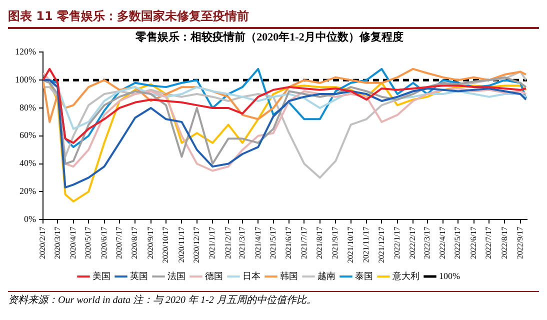 The height and width of the screenshot is (320, 547). Describe the element at coordinates (227, 243) in the screenshot. I see `x-tick-label: 2021/2/17` at that location.